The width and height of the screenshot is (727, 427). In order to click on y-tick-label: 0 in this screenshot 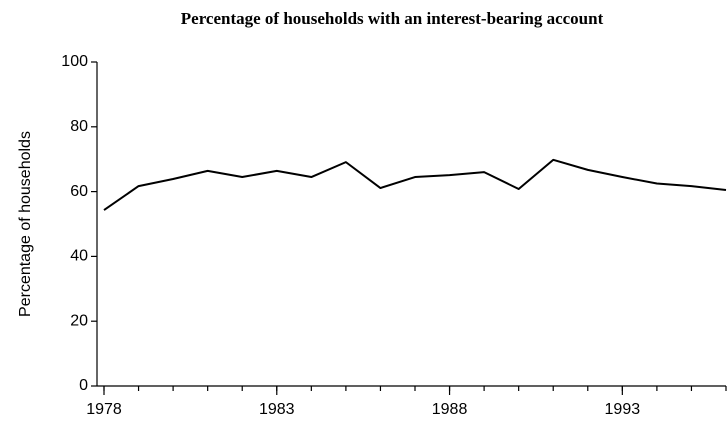, I will do `click(83, 385)`.